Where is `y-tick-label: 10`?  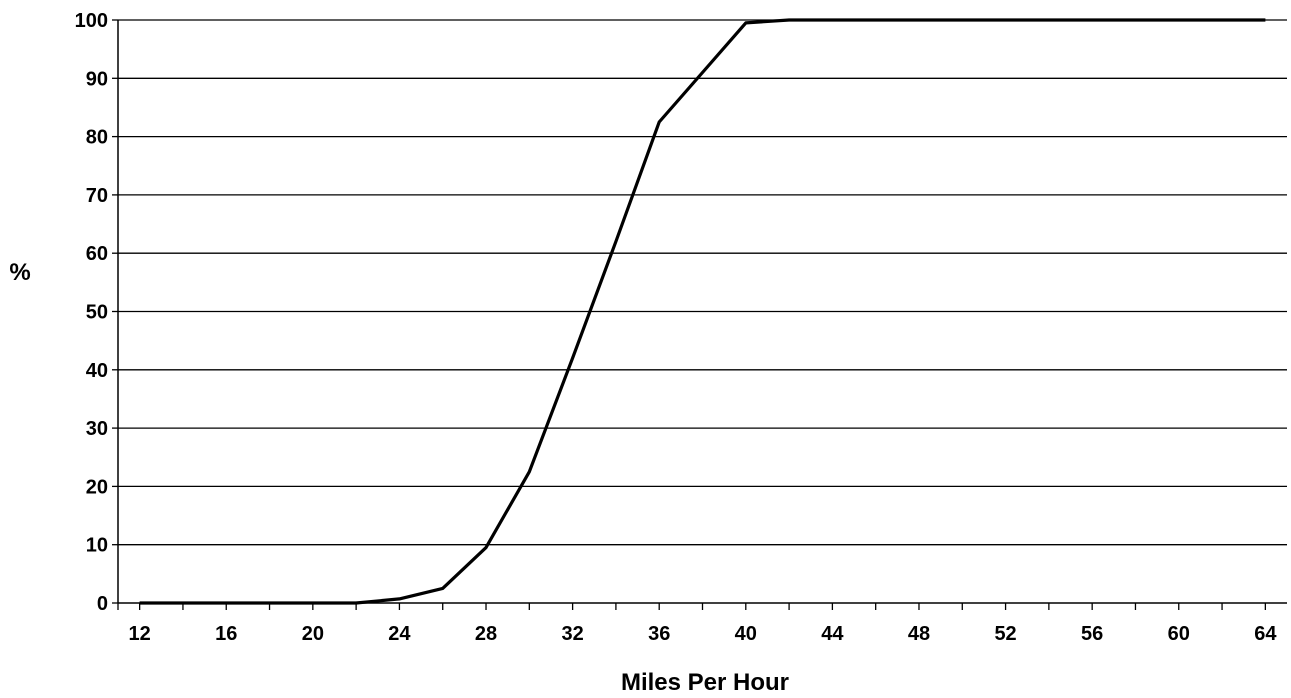
y-tick-label: 10 is located at coordinates (97, 546).